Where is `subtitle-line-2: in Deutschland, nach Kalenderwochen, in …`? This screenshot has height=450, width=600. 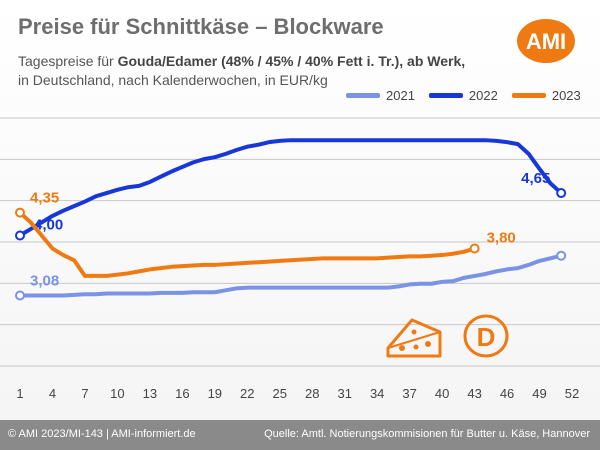
subtitle-line-2: in Deutschland, nach Kalenderwochen, in … is located at coordinates (173, 80).